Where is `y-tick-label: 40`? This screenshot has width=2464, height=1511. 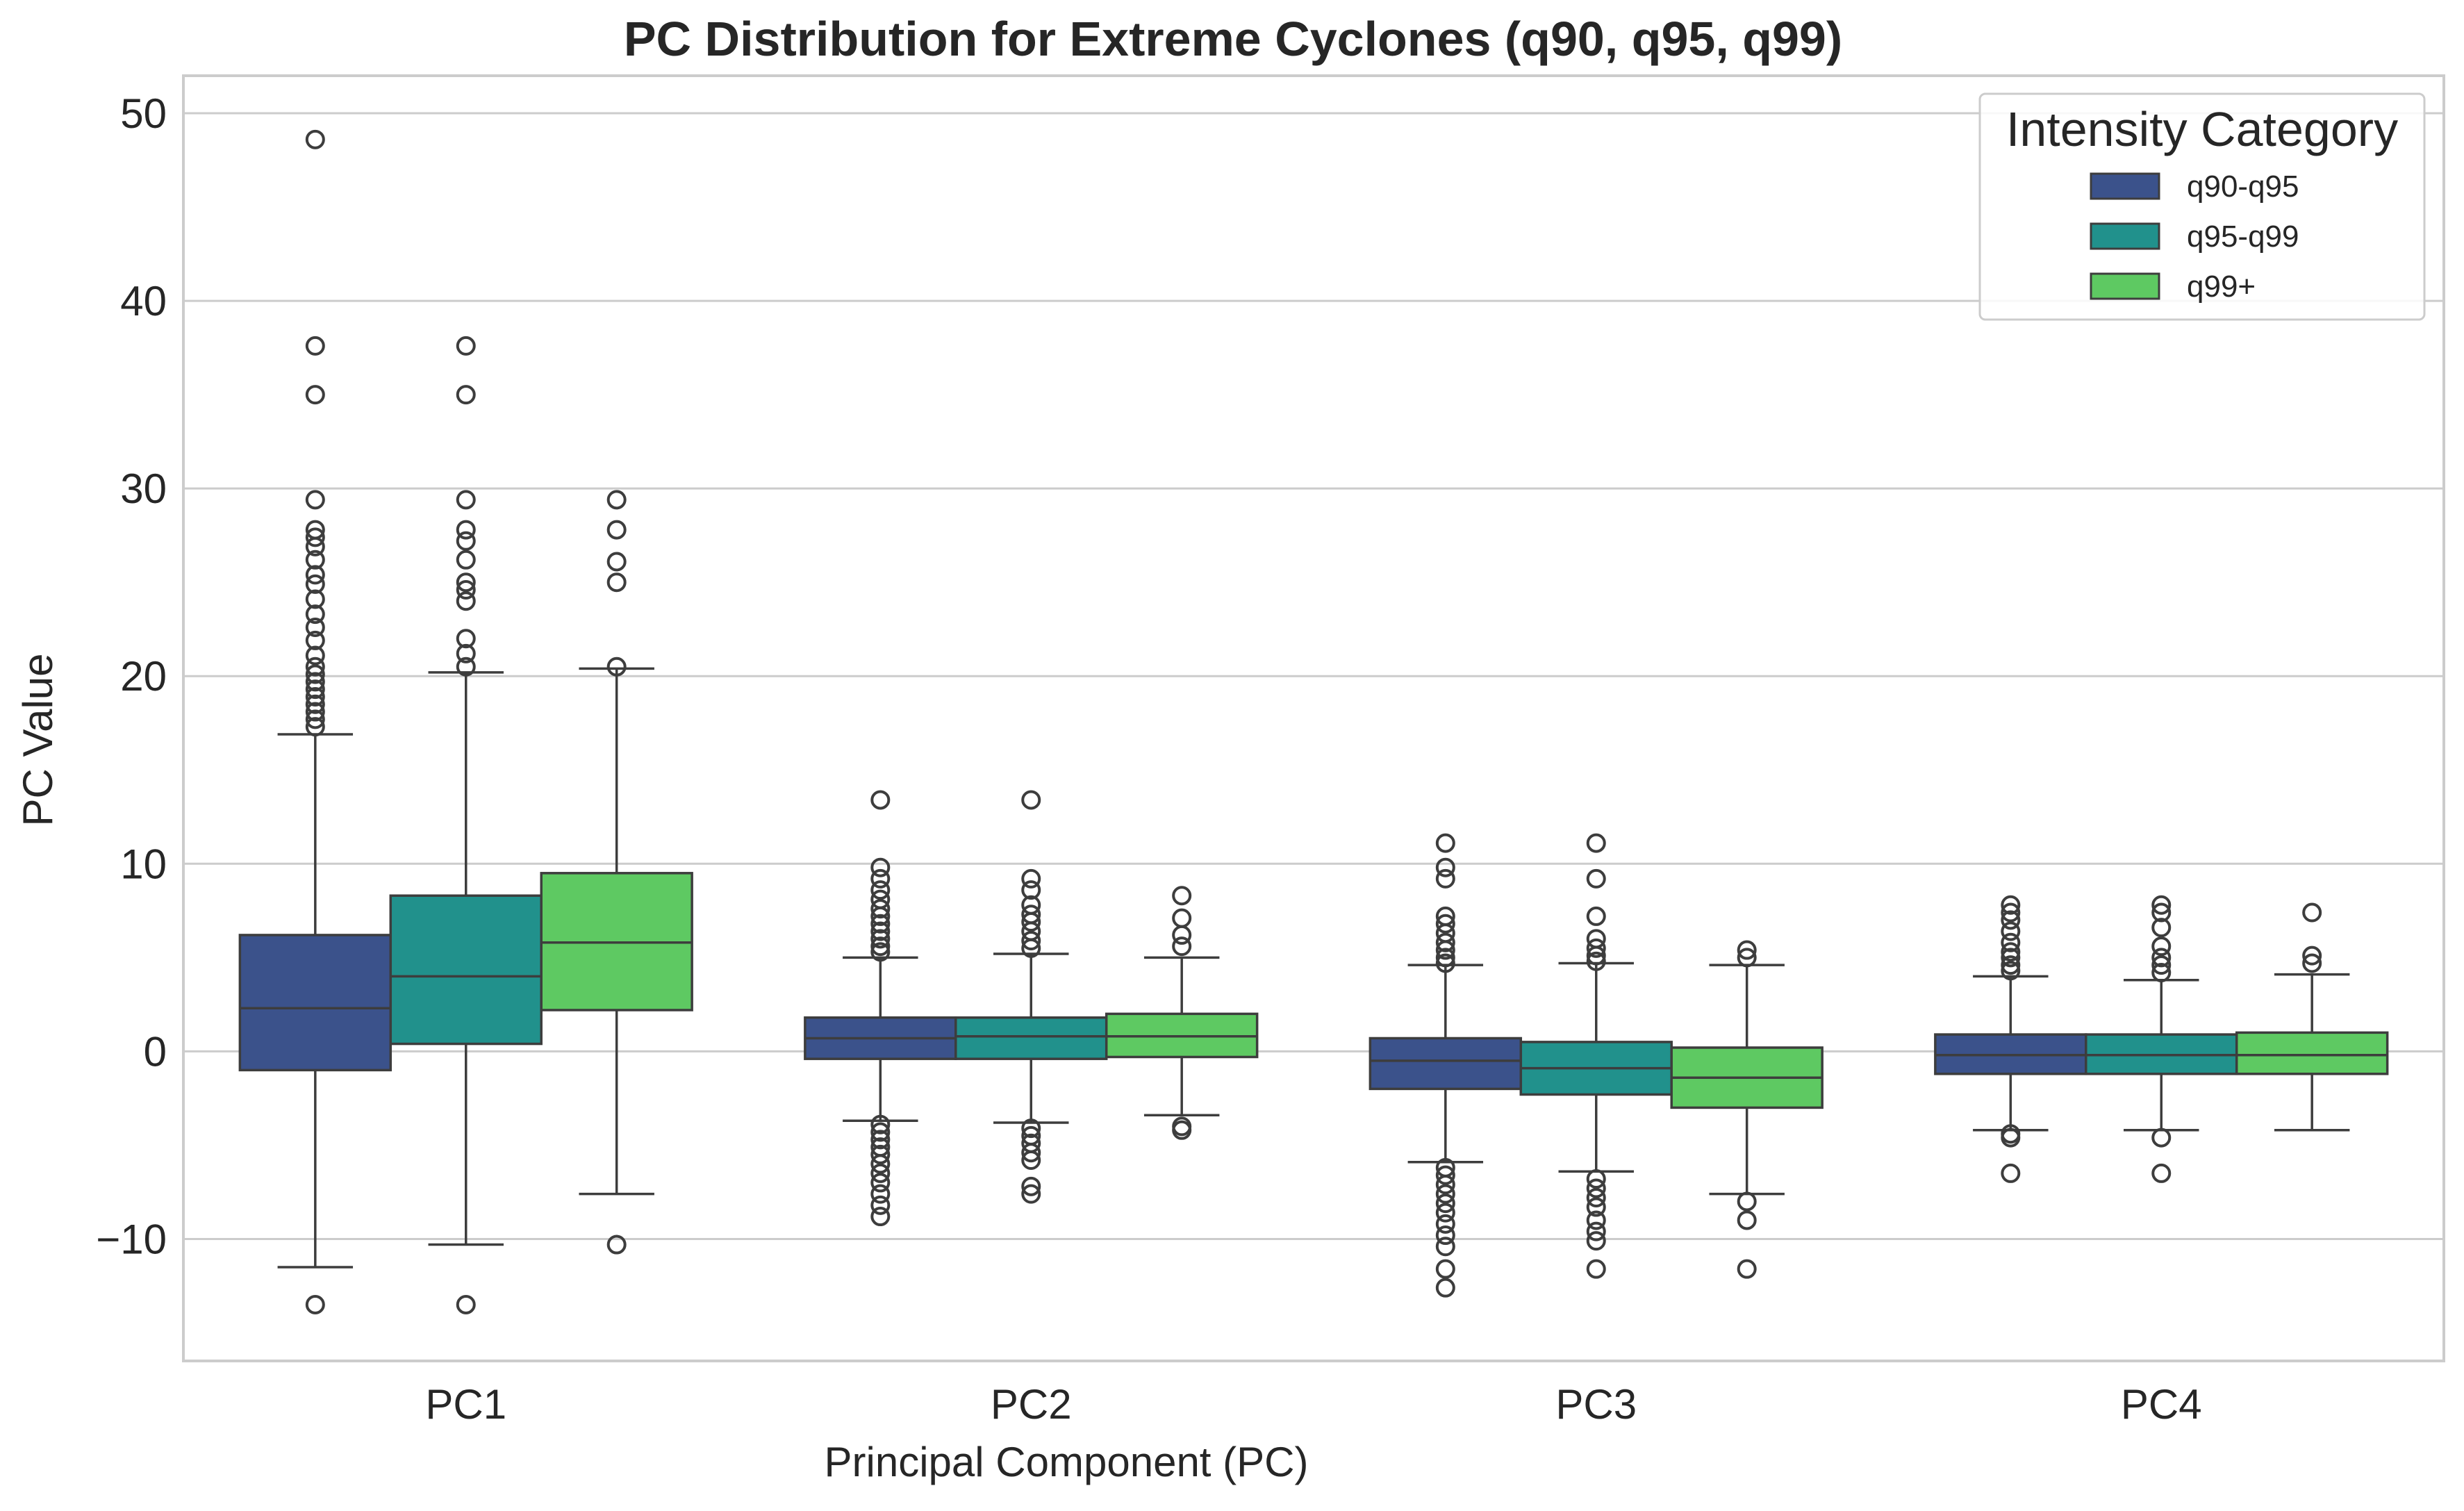
y-tick-label: 40 is located at coordinates (143, 301).